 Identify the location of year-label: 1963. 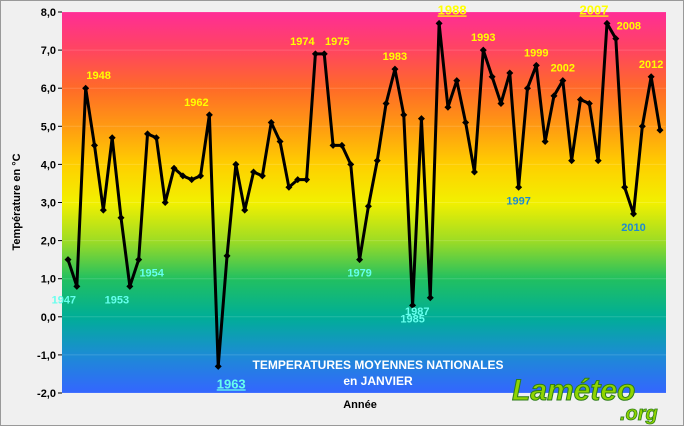
(231, 383).